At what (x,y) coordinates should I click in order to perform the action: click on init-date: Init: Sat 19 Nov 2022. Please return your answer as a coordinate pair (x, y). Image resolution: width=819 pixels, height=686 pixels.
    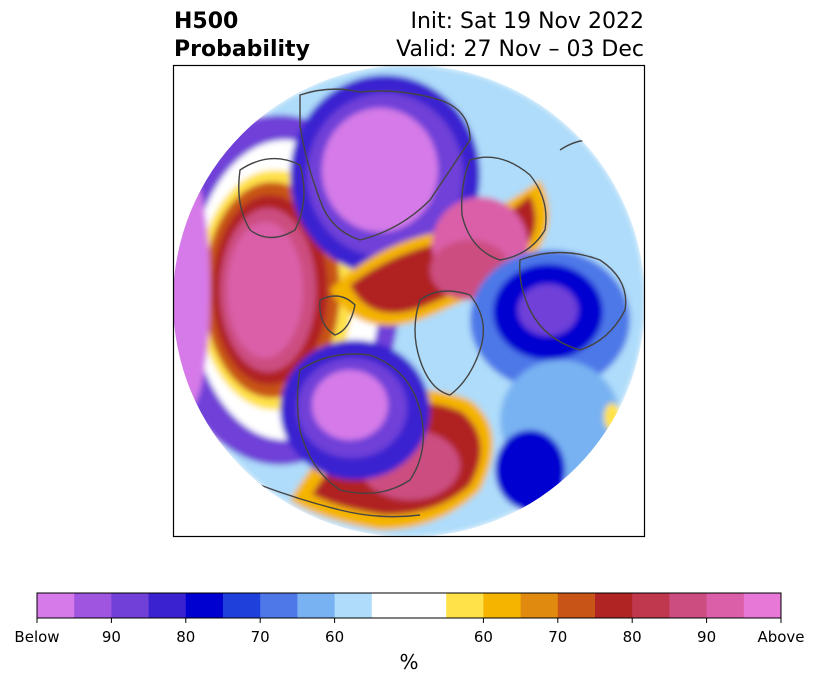
    Looking at the image, I should click on (527, 21).